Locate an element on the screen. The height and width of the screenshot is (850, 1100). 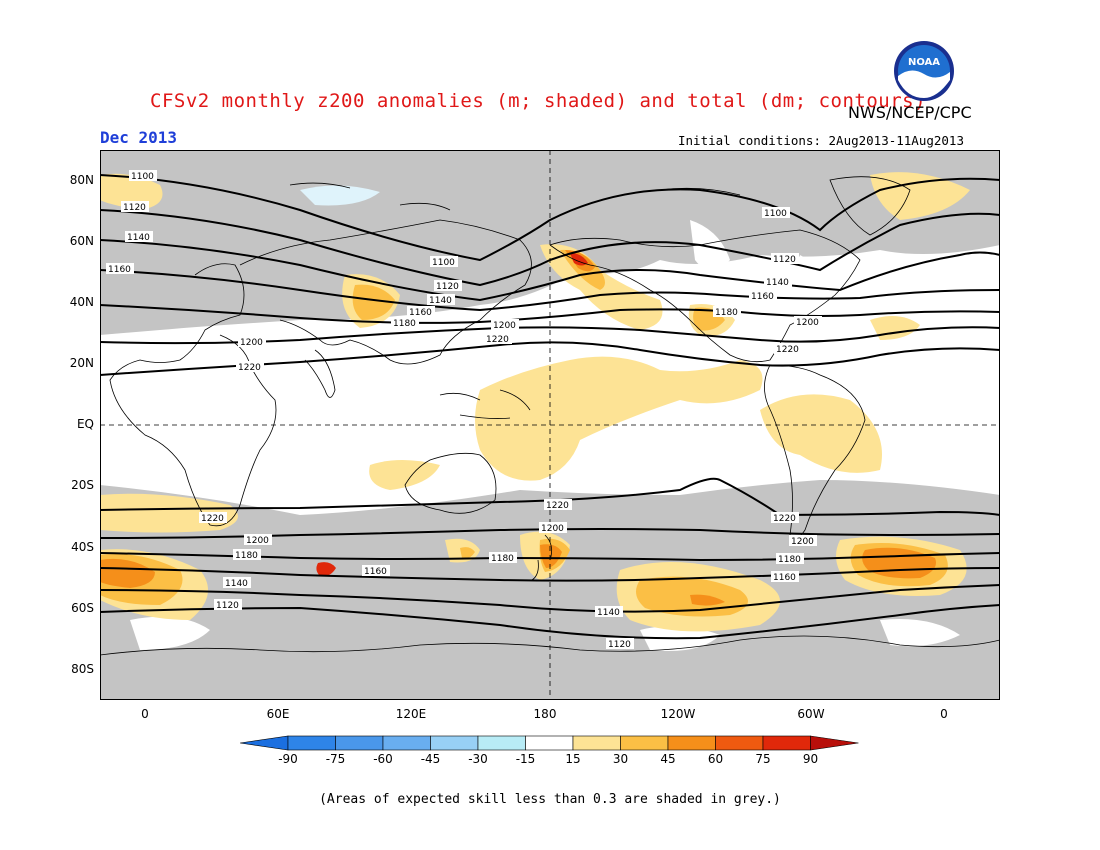
lon-label: 60E is located at coordinates (278, 714).